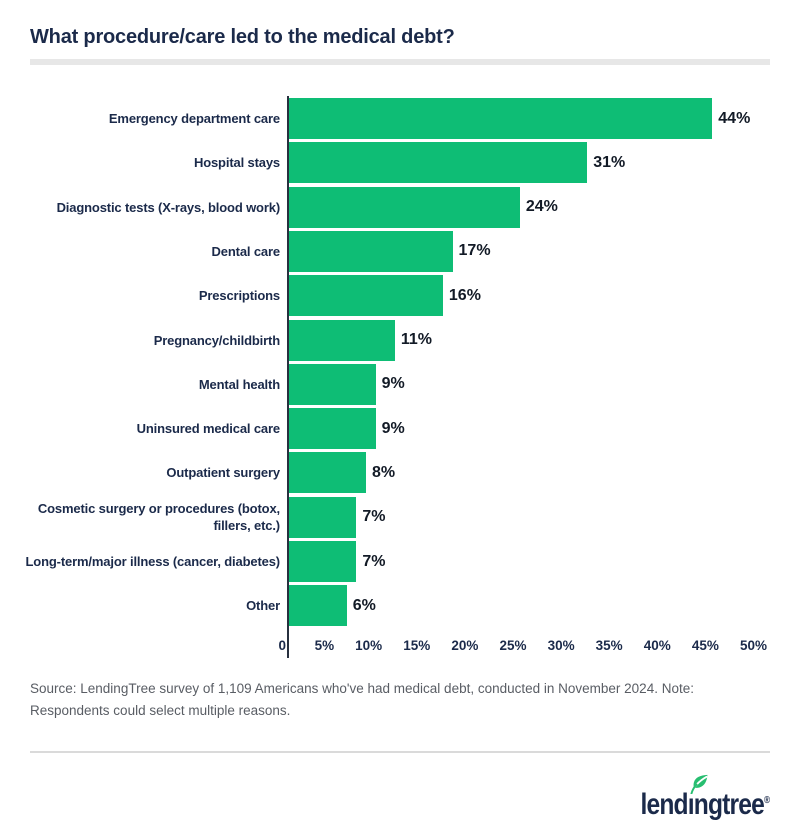 The image size is (800, 835). What do you see at coordinates (609, 162) in the screenshot?
I see `value-label: 31%` at bounding box center [609, 162].